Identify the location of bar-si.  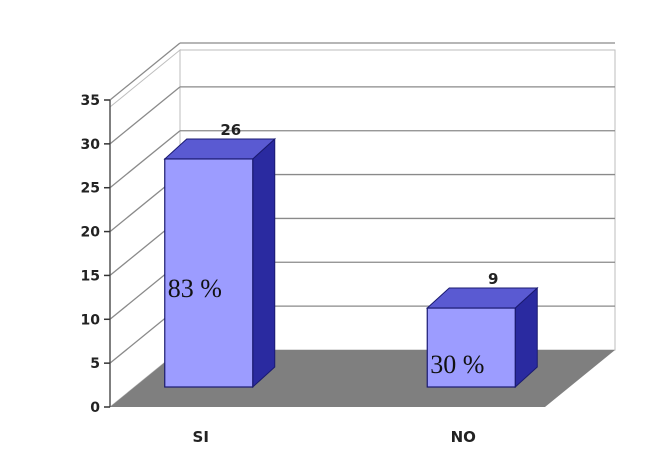
(209, 273).